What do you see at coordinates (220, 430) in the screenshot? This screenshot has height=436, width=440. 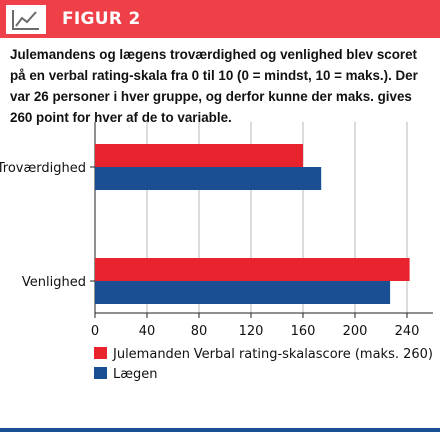 I see `bottom-rule` at bounding box center [220, 430].